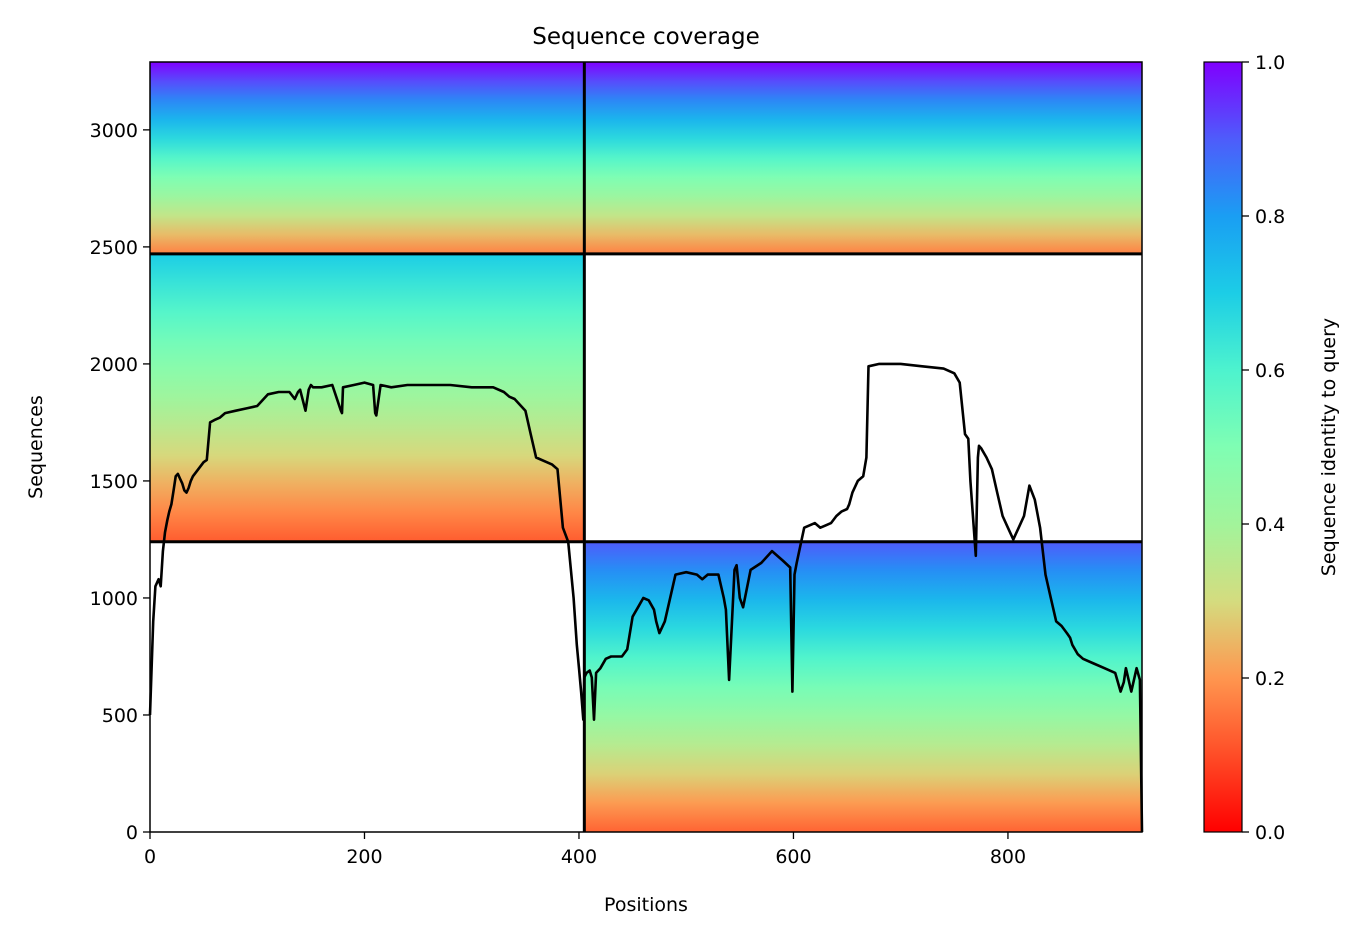 This screenshot has width=1364, height=943. What do you see at coordinates (114, 599) in the screenshot?
I see `y-tick-label: 1000` at bounding box center [114, 599].